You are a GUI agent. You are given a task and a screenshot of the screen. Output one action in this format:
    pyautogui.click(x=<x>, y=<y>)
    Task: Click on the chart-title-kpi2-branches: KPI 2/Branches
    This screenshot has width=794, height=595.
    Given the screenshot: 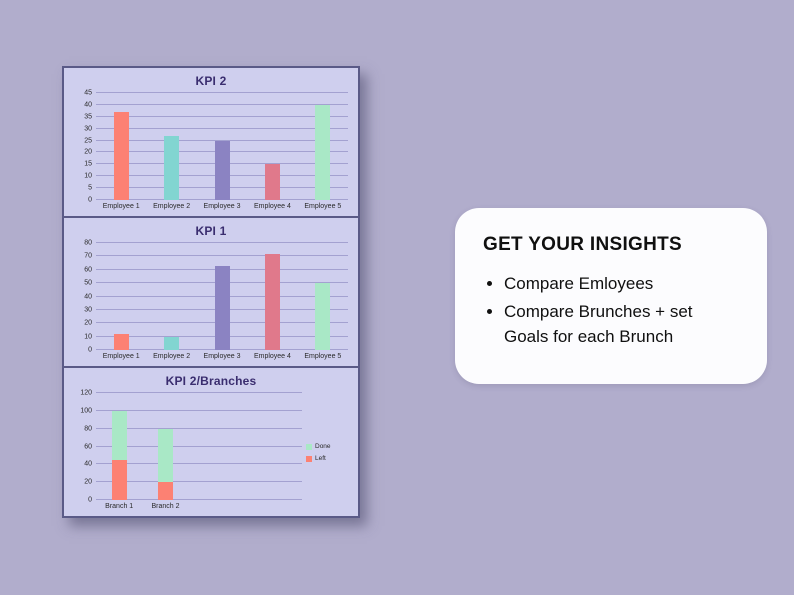 What is the action you would take?
    pyautogui.click(x=211, y=381)
    